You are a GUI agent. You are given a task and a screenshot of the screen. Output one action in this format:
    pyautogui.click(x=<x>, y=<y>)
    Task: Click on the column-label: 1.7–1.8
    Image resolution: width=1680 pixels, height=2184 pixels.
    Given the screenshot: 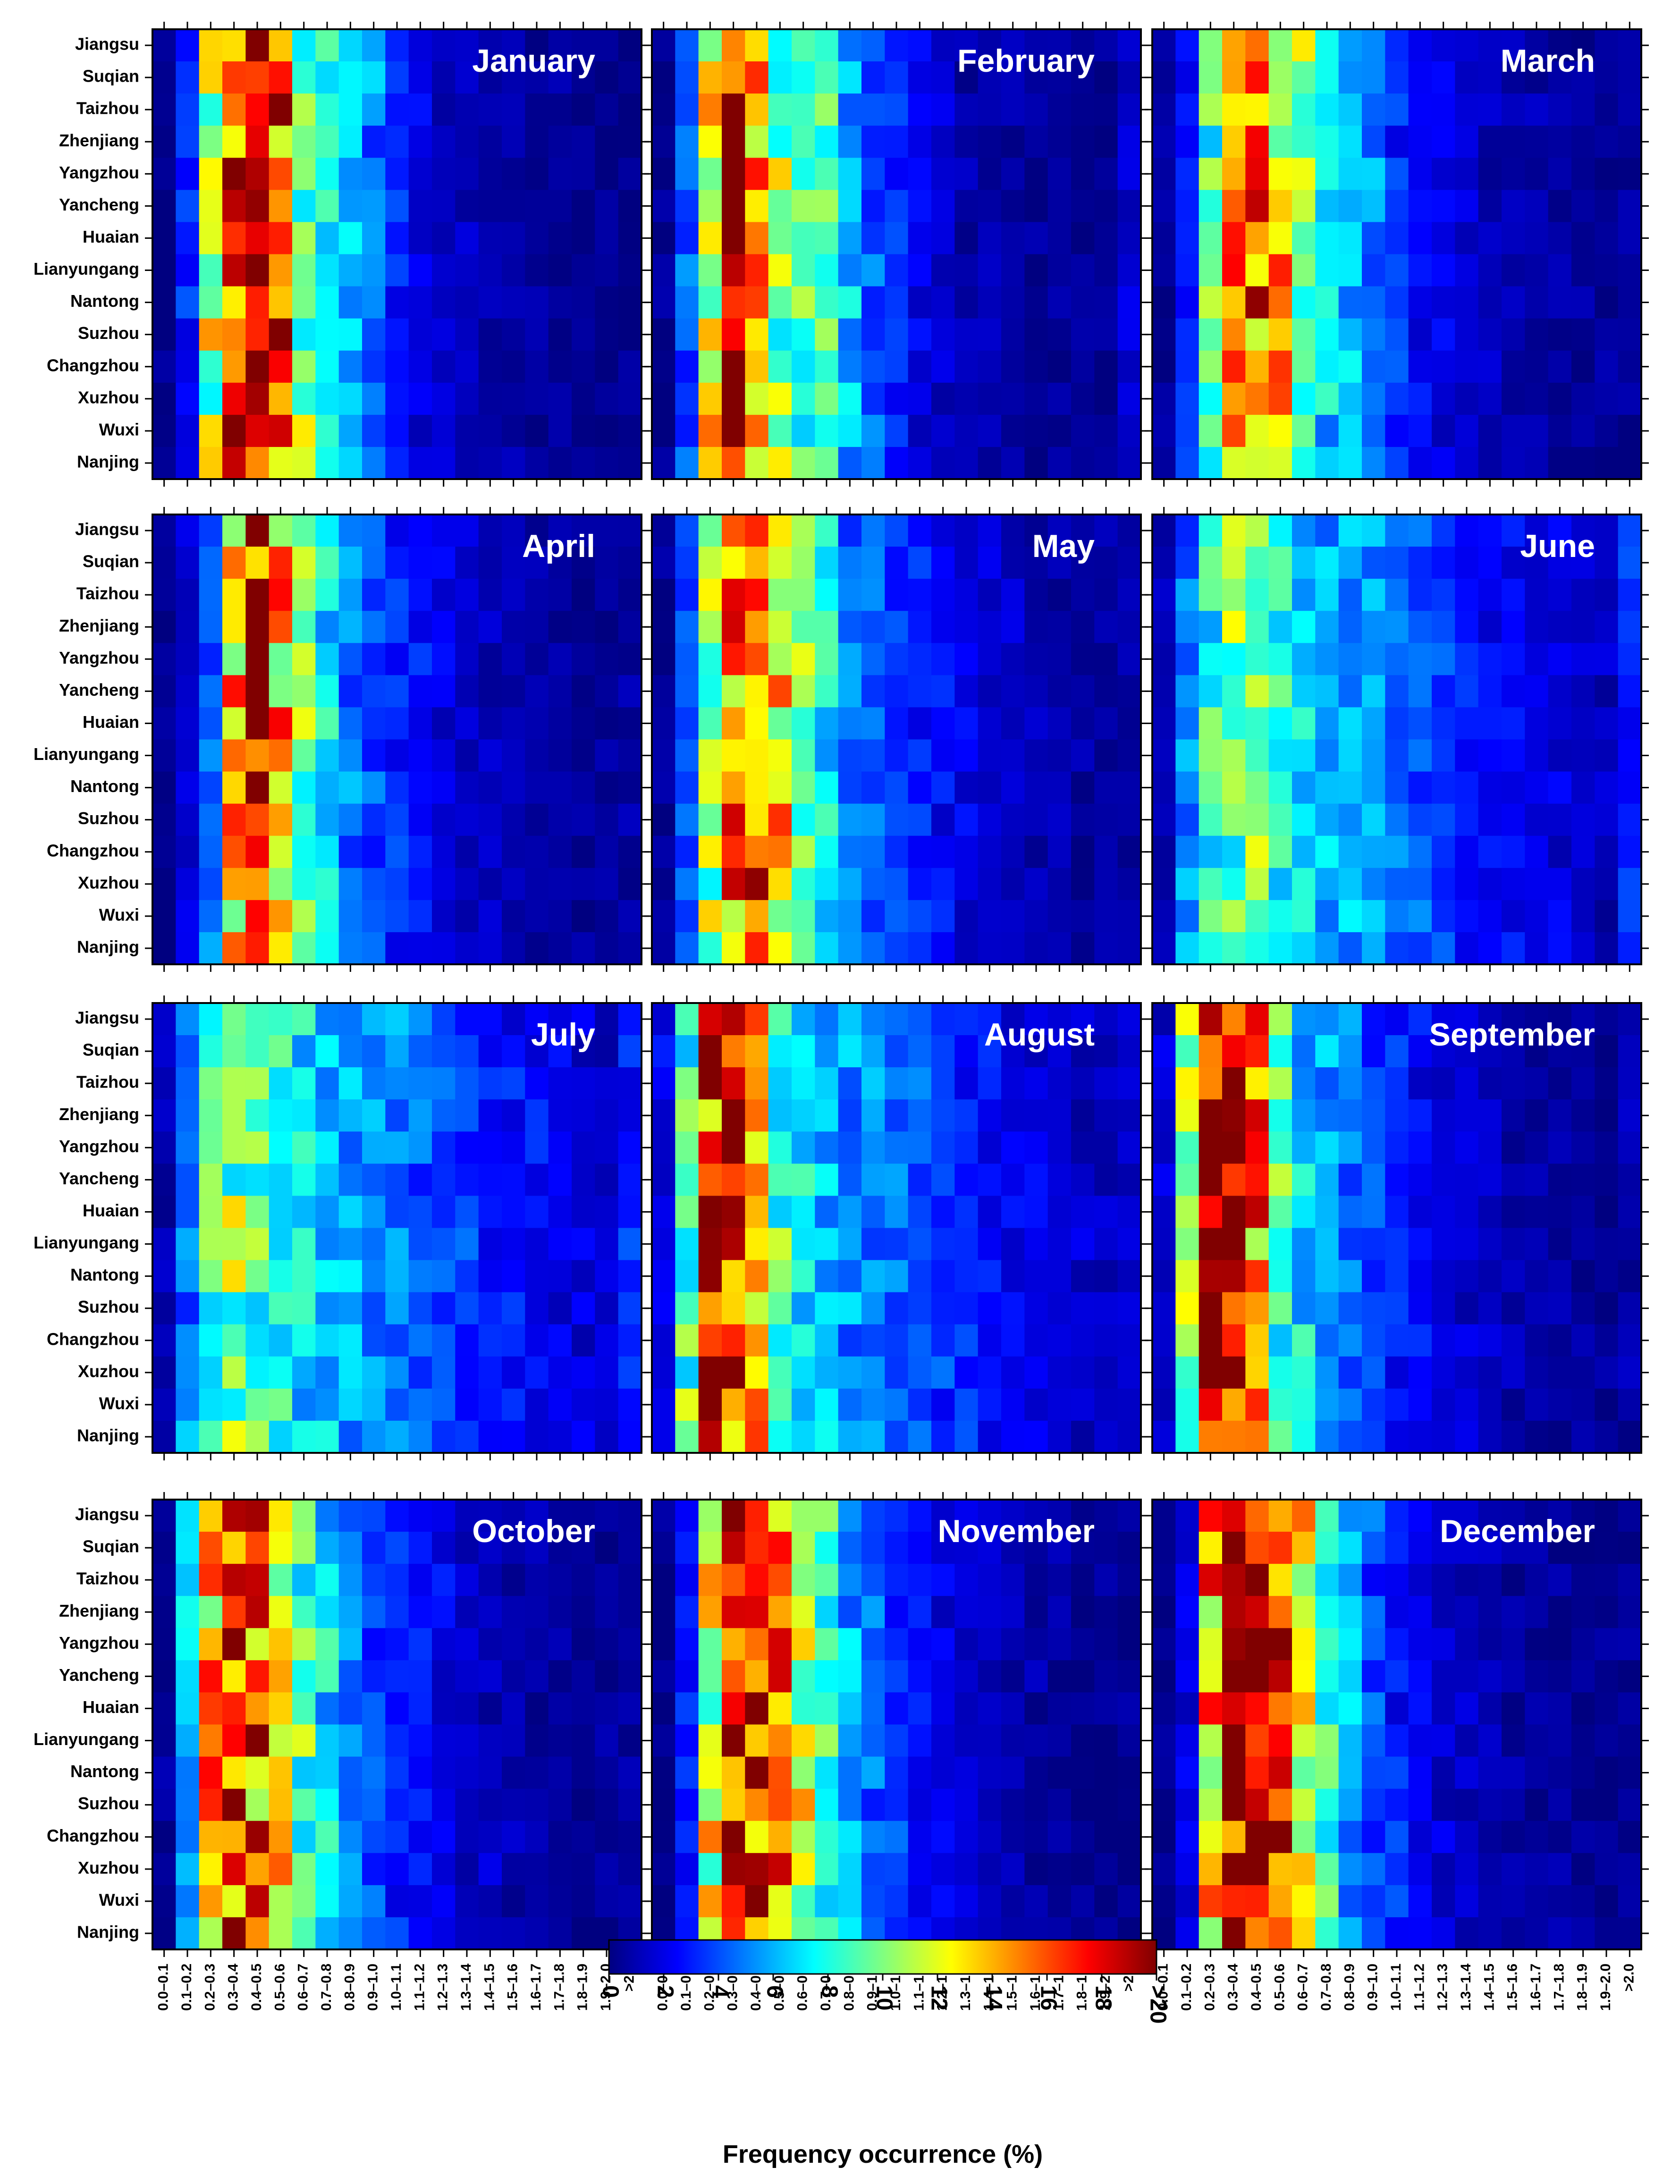 What is the action you would take?
    pyautogui.click(x=1559, y=1987)
    